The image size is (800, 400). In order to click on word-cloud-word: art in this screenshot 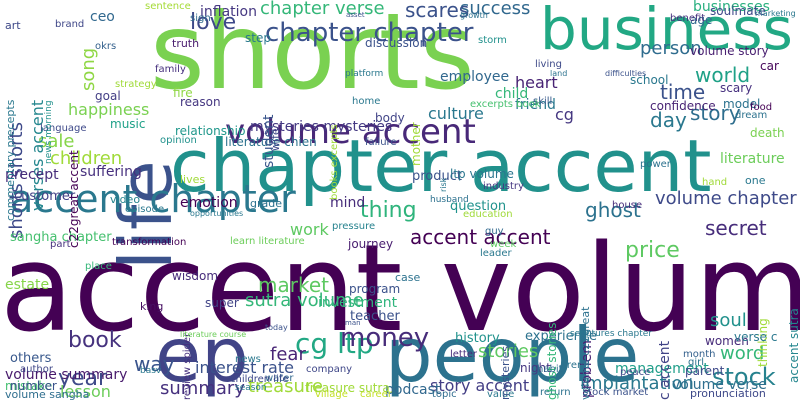, I will do `click(13, 25)`.